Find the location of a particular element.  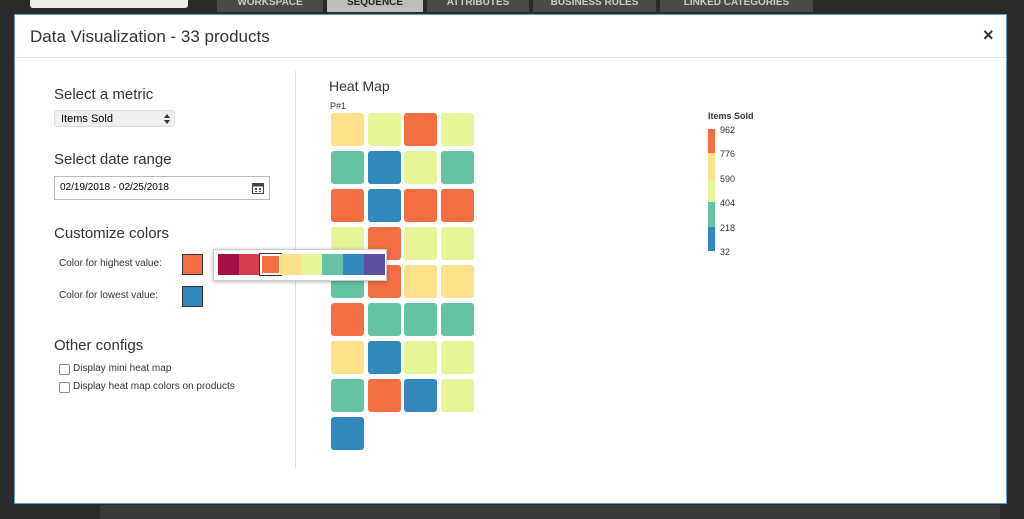

nav-tab: ATTRIBUTES is located at coordinates (478, 6).